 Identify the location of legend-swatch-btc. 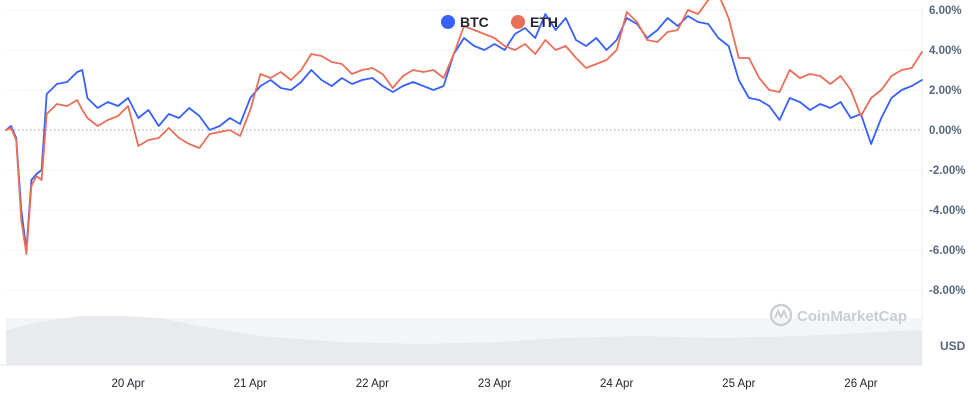
(448, 22).